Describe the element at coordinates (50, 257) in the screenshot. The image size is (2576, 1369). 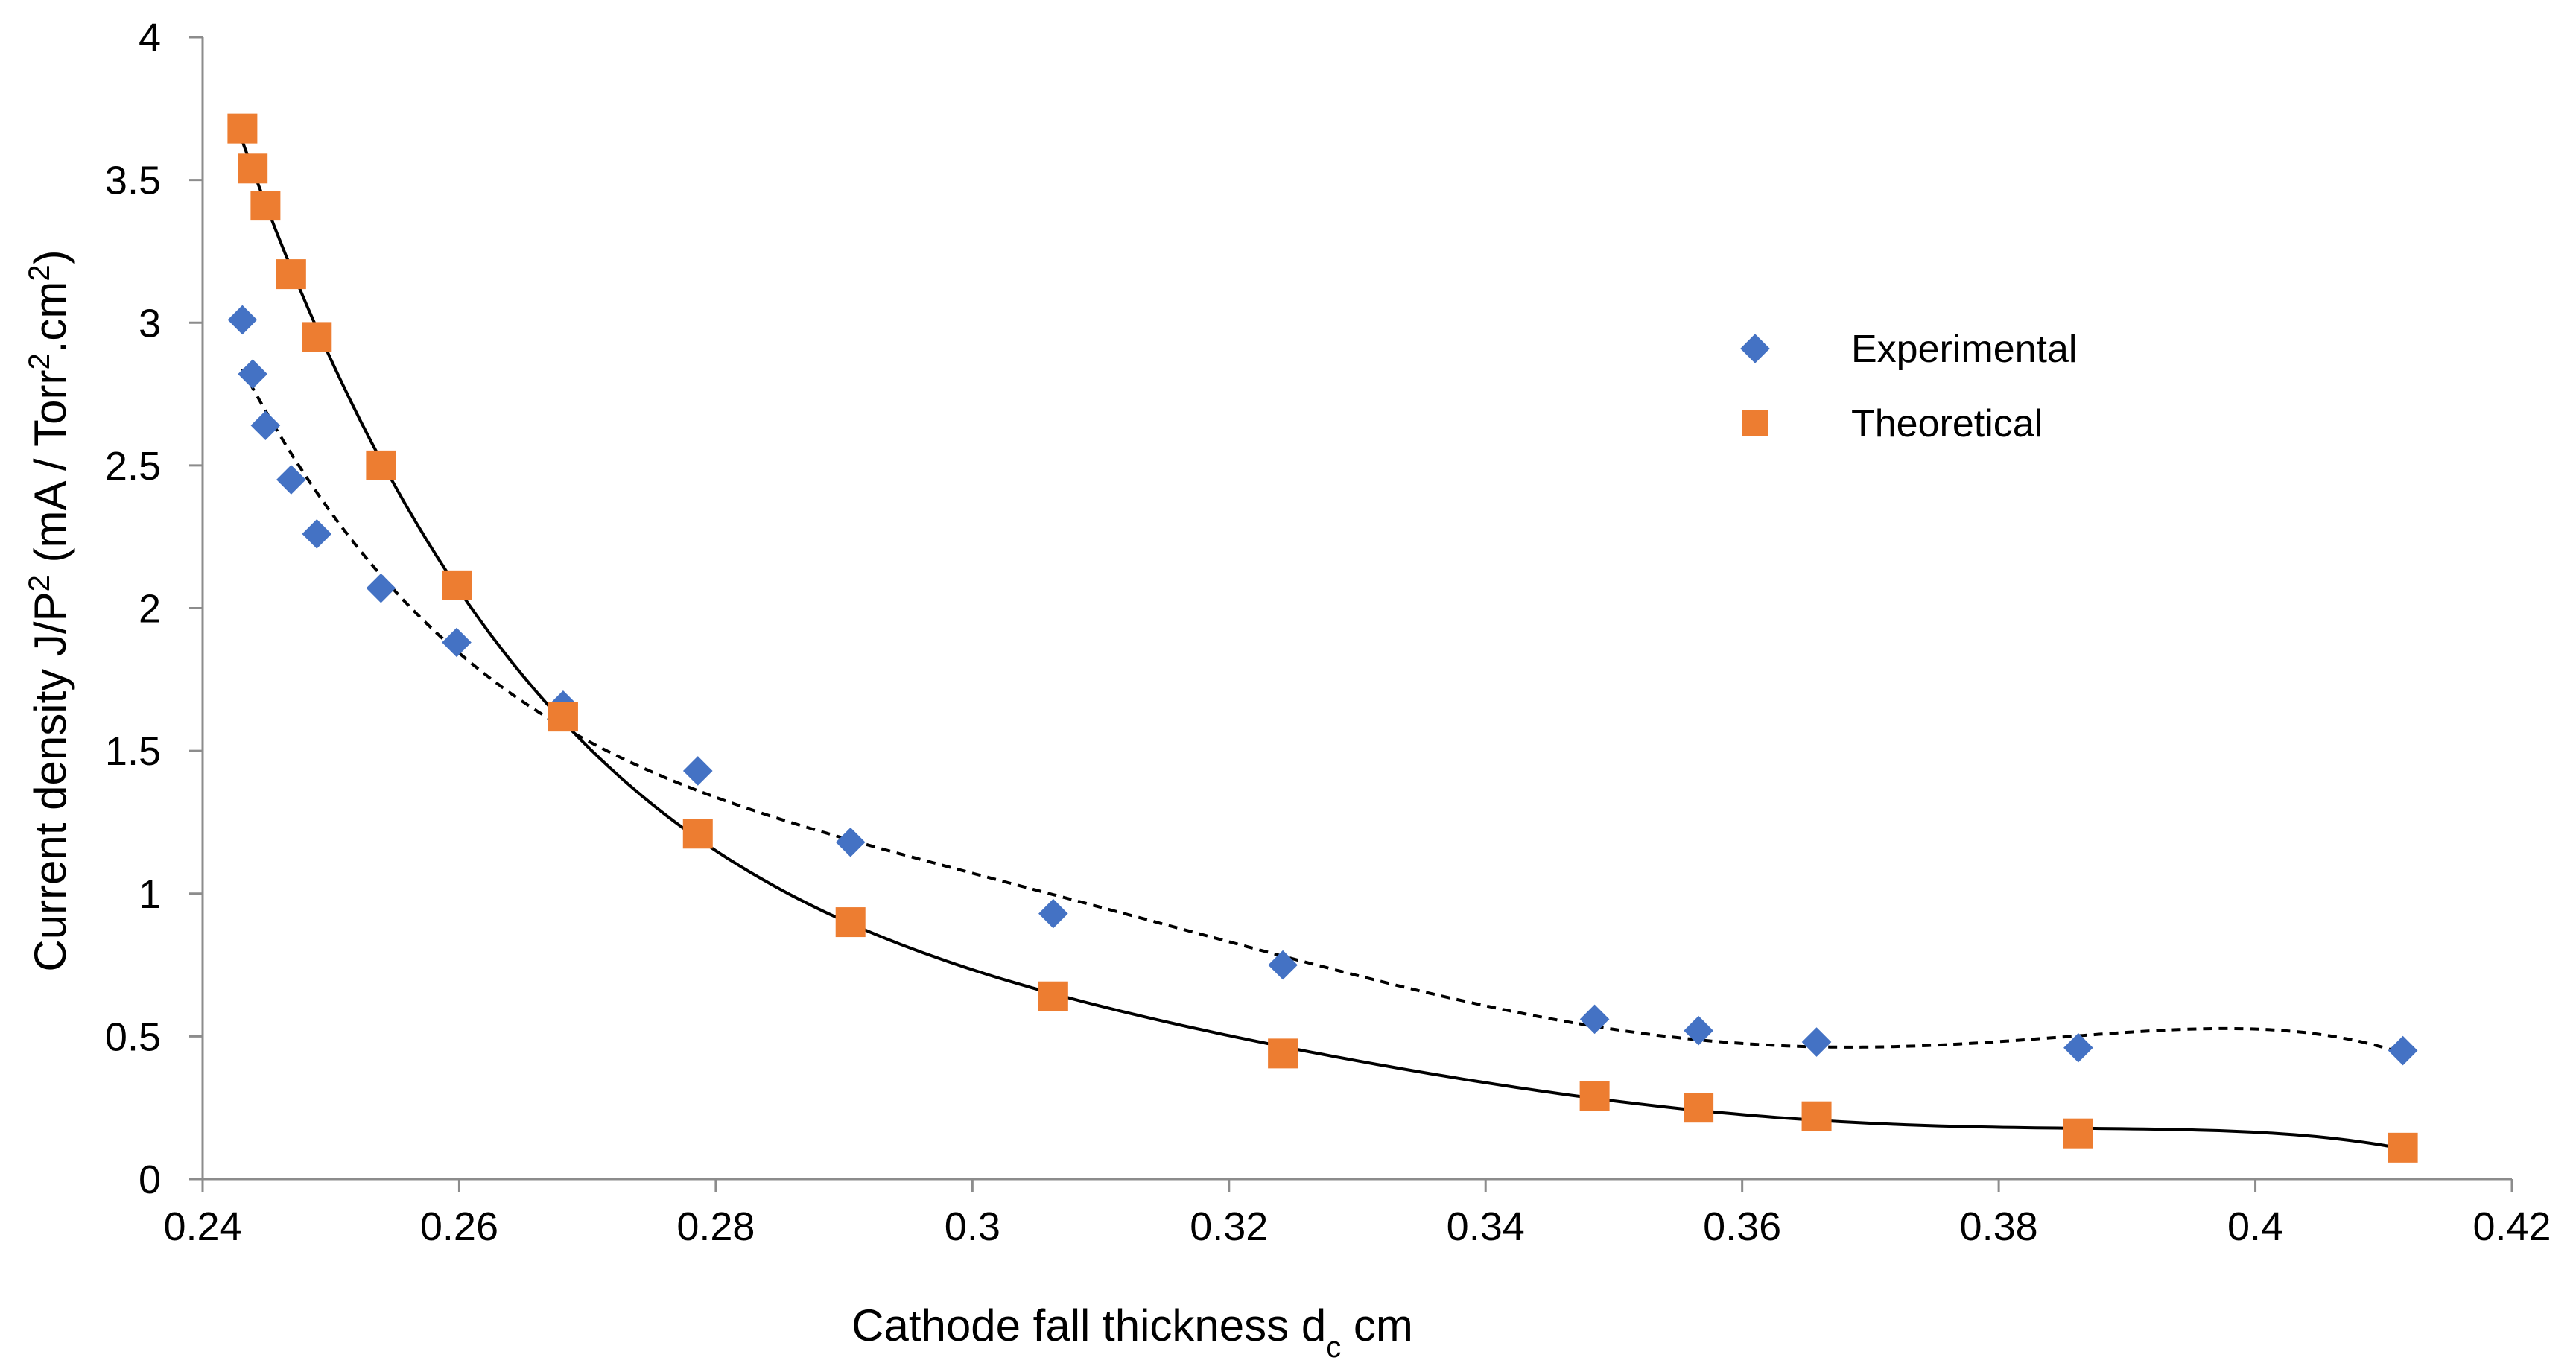
I see `y-axis-title-end: )` at that location.